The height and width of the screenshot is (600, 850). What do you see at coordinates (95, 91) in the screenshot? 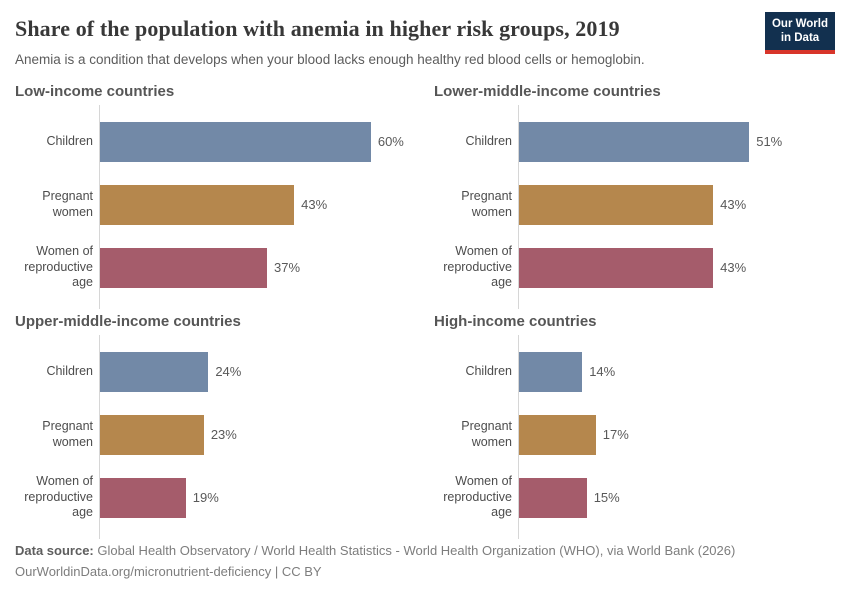
I see `panel-title: Low-income countries` at bounding box center [95, 91].